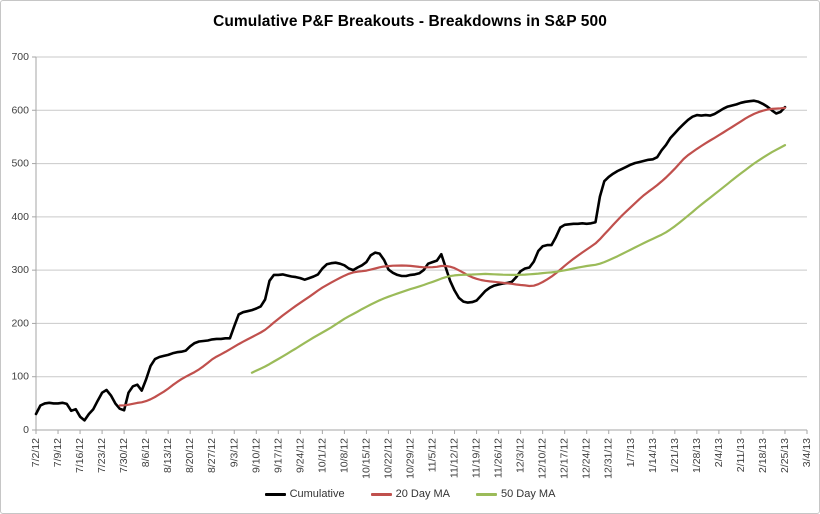 The image size is (820, 514). Describe the element at coordinates (487, 494) in the screenshot. I see `legend-swatch-50-day-ma` at that location.